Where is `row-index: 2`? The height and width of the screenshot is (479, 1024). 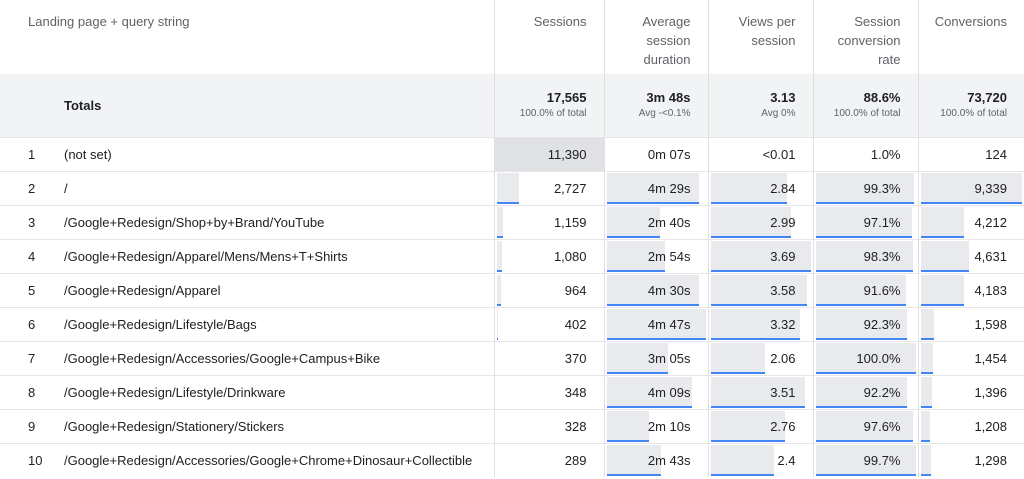 row-index: 2 is located at coordinates (32, 188).